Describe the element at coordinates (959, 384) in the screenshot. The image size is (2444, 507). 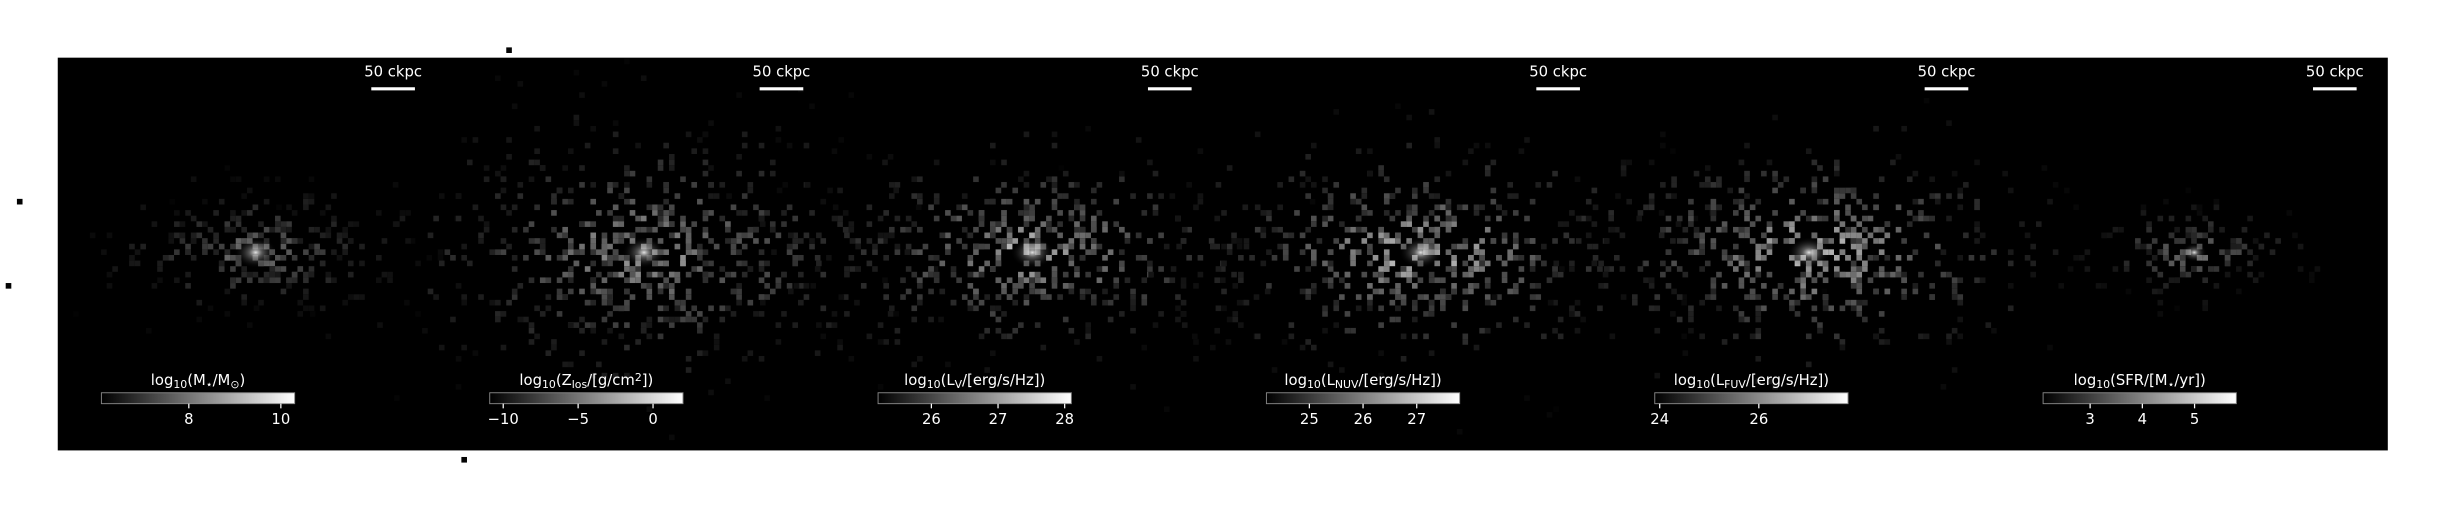
I see `colorbar-label-part: V` at that location.